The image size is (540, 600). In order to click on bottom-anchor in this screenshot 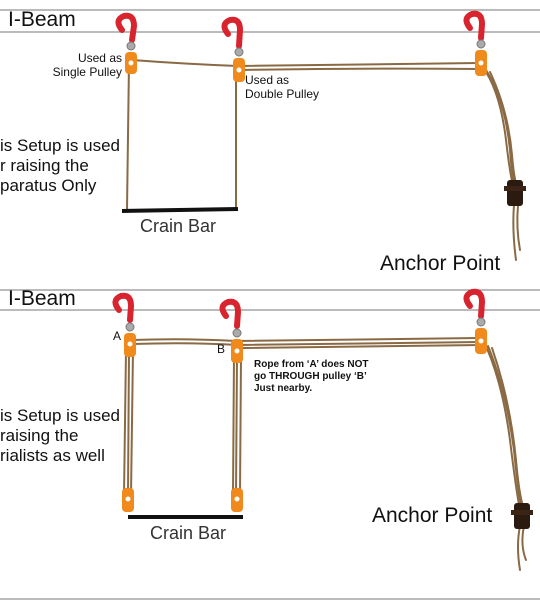, I will do `click(522, 516)`.